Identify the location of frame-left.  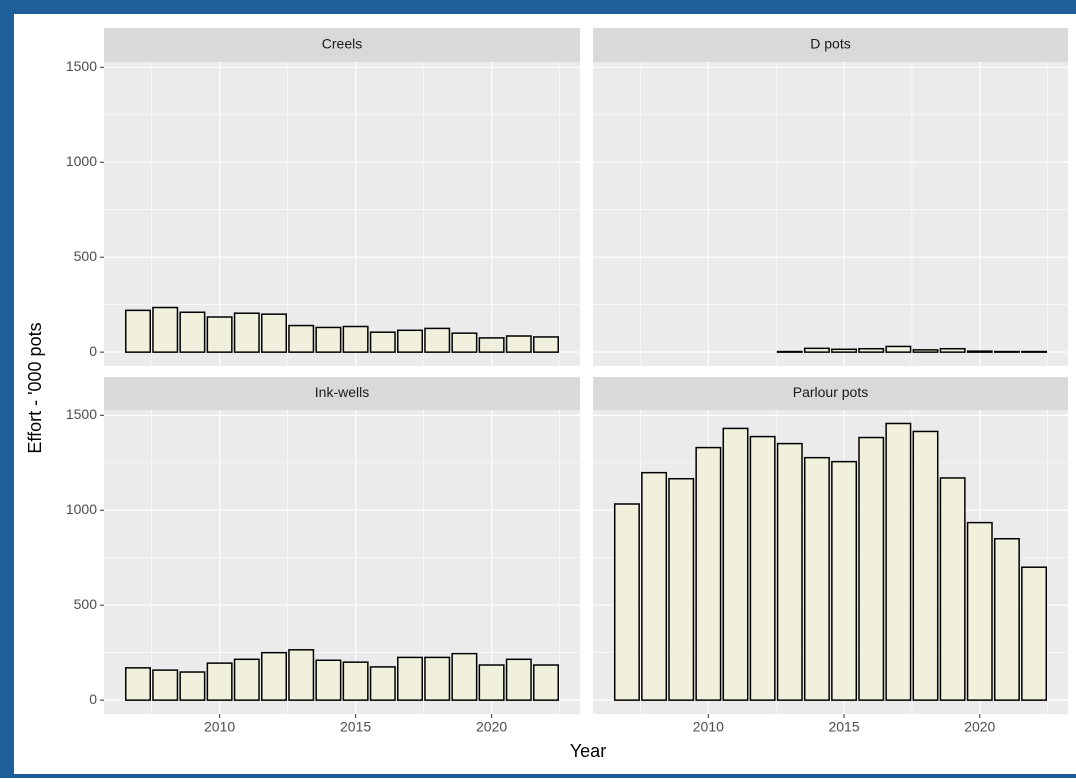
(7, 389).